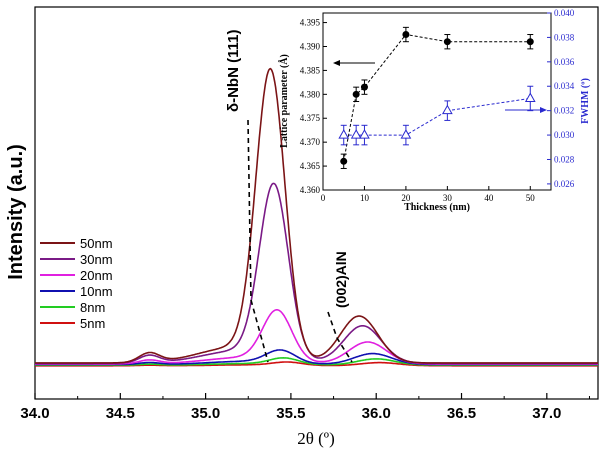 This screenshot has width=600, height=452. What do you see at coordinates (564, 13) in the screenshot?
I see `inset-y2-tick-label: 0.040` at bounding box center [564, 13].